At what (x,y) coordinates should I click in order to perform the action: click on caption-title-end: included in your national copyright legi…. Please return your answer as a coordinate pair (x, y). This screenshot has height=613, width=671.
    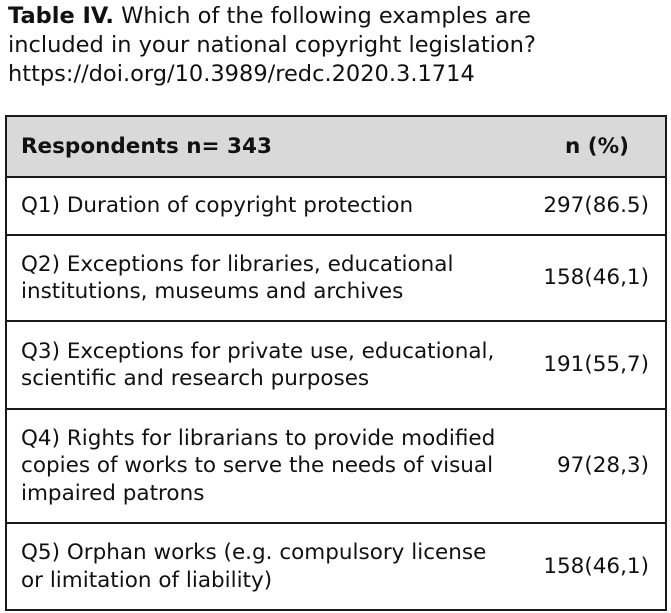
    Looking at the image, I should click on (272, 45).